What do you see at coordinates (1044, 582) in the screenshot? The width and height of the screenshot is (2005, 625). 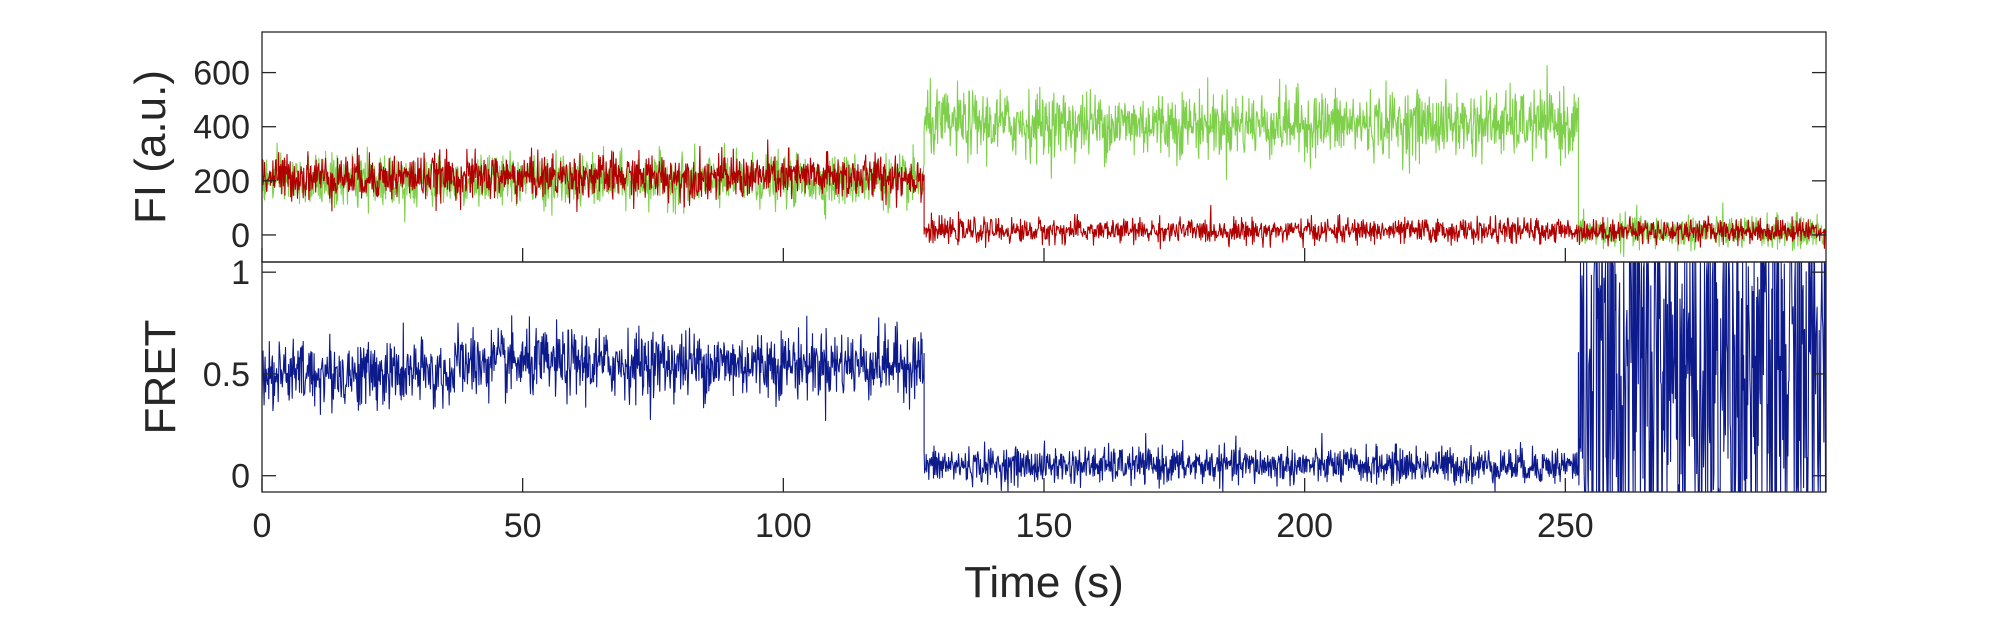 I see `x-axis-label: Time (s)` at bounding box center [1044, 582].